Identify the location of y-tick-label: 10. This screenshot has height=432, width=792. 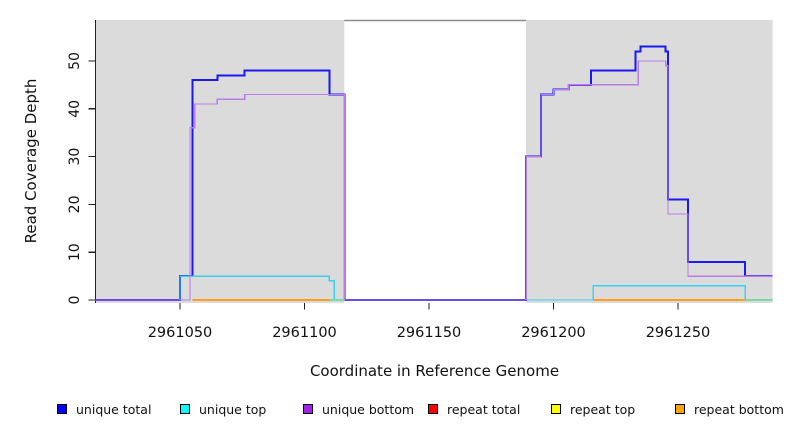
(75, 252).